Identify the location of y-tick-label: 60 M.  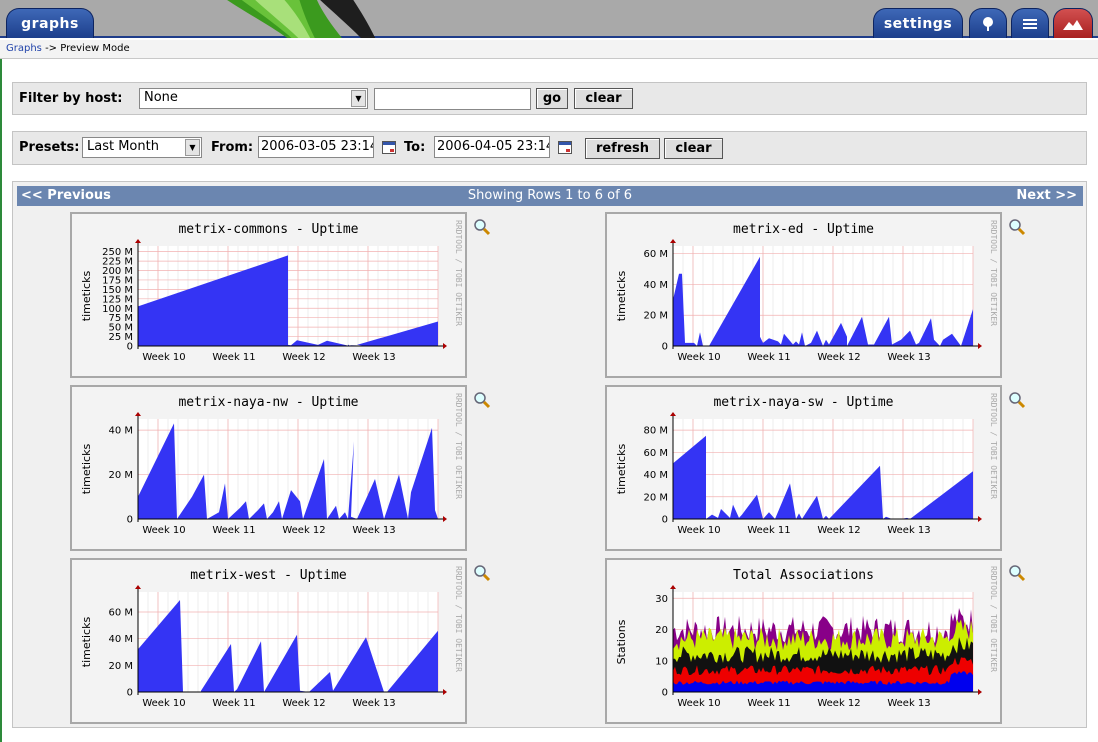
(655, 453).